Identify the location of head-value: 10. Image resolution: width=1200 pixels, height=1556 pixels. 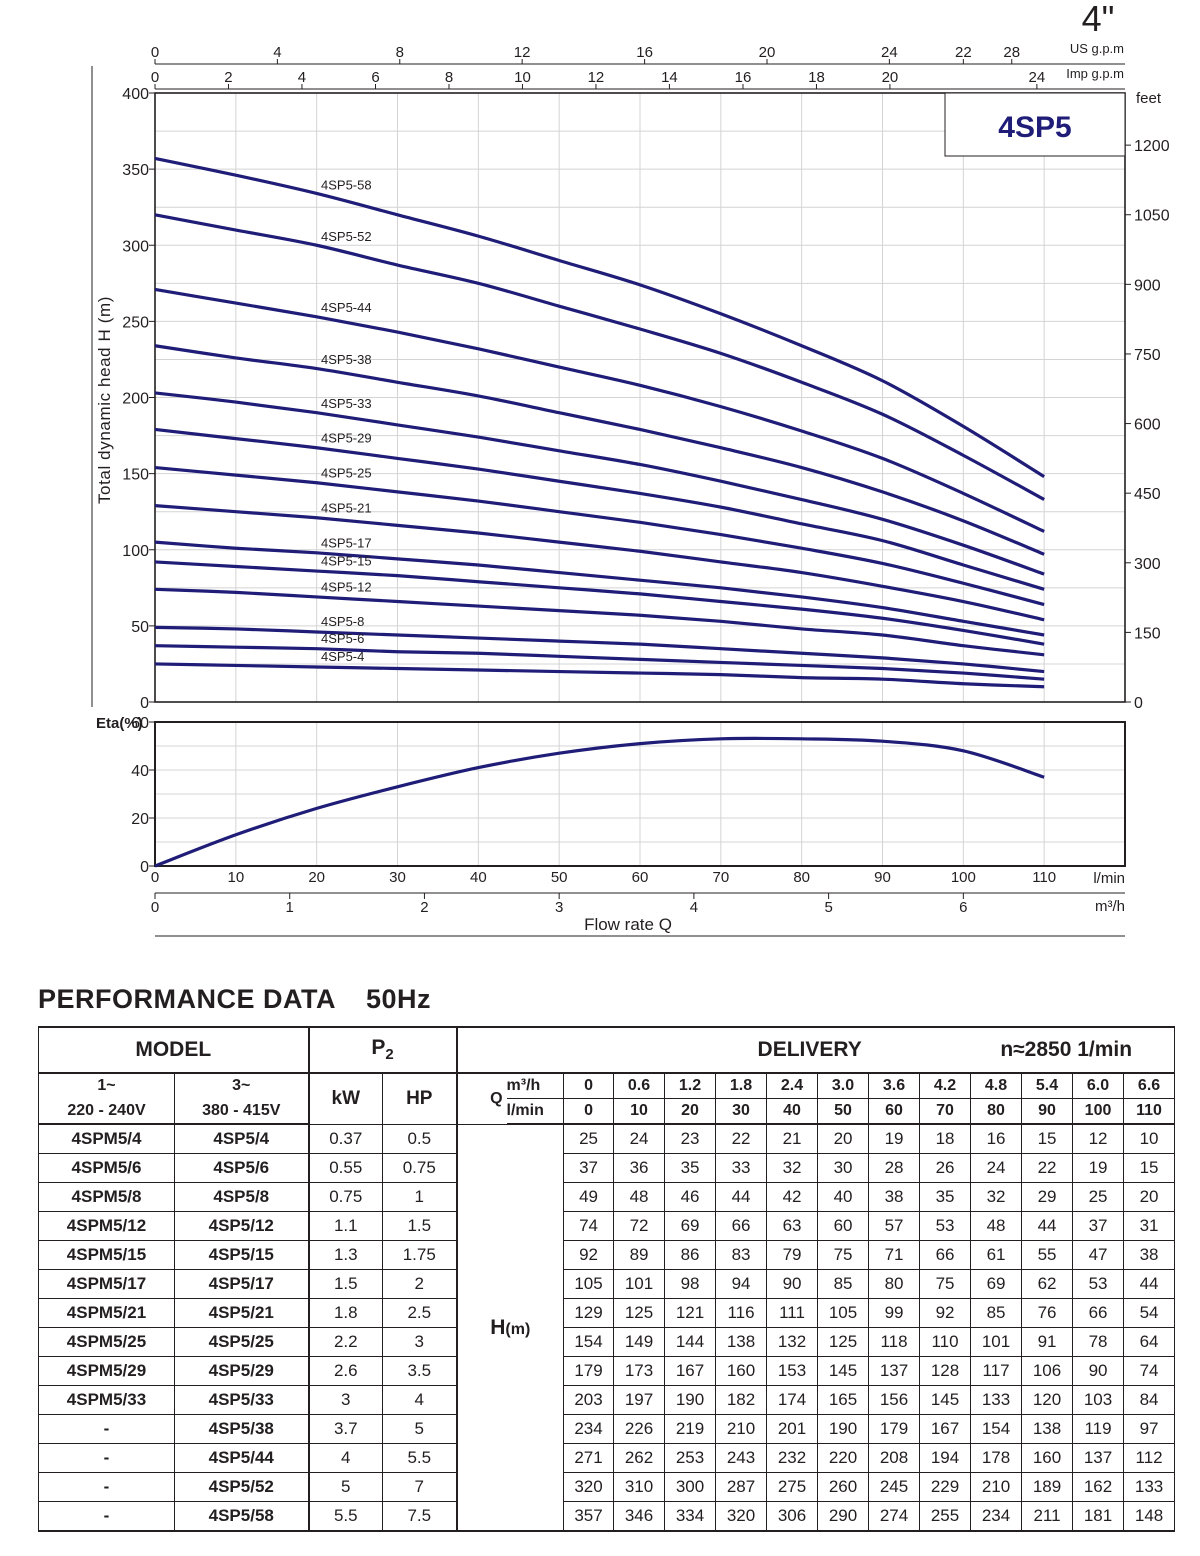
(1149, 1138).